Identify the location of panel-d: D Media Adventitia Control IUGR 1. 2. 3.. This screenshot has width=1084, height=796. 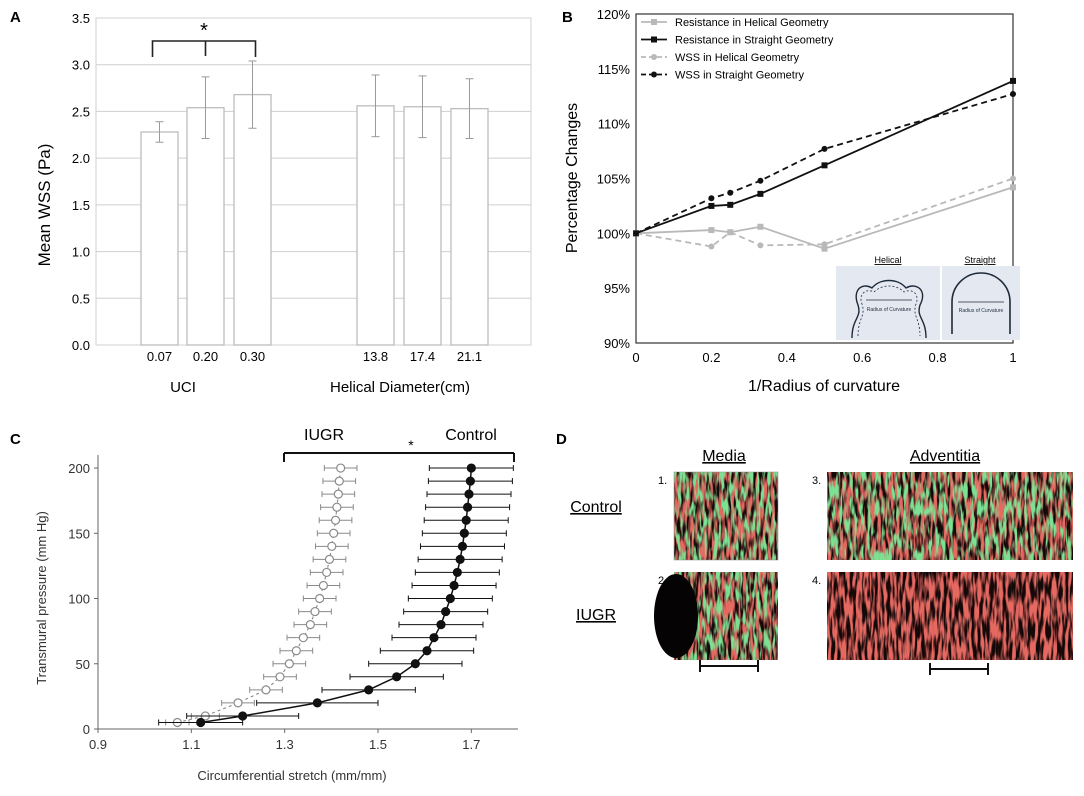
(814, 553).